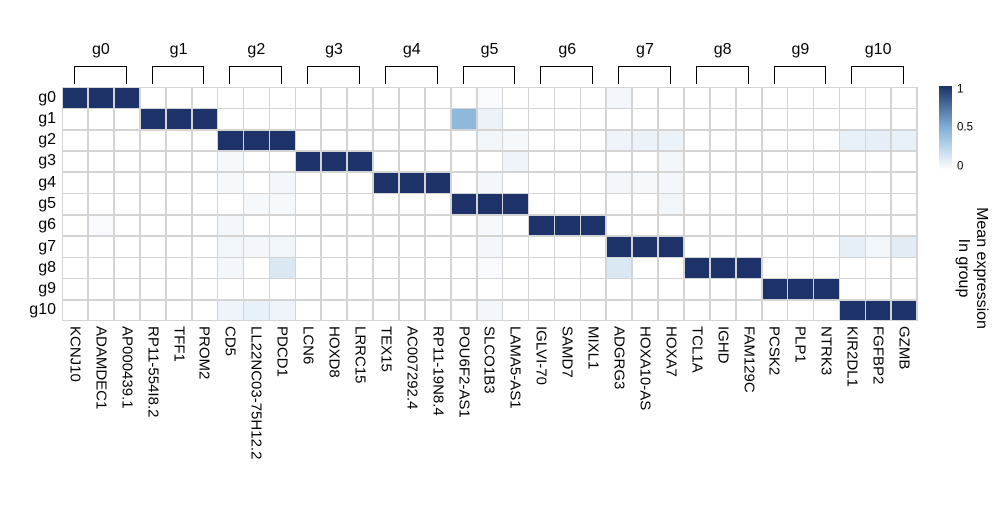  What do you see at coordinates (127, 367) in the screenshot?
I see `column-label: AP000439.1` at bounding box center [127, 367].